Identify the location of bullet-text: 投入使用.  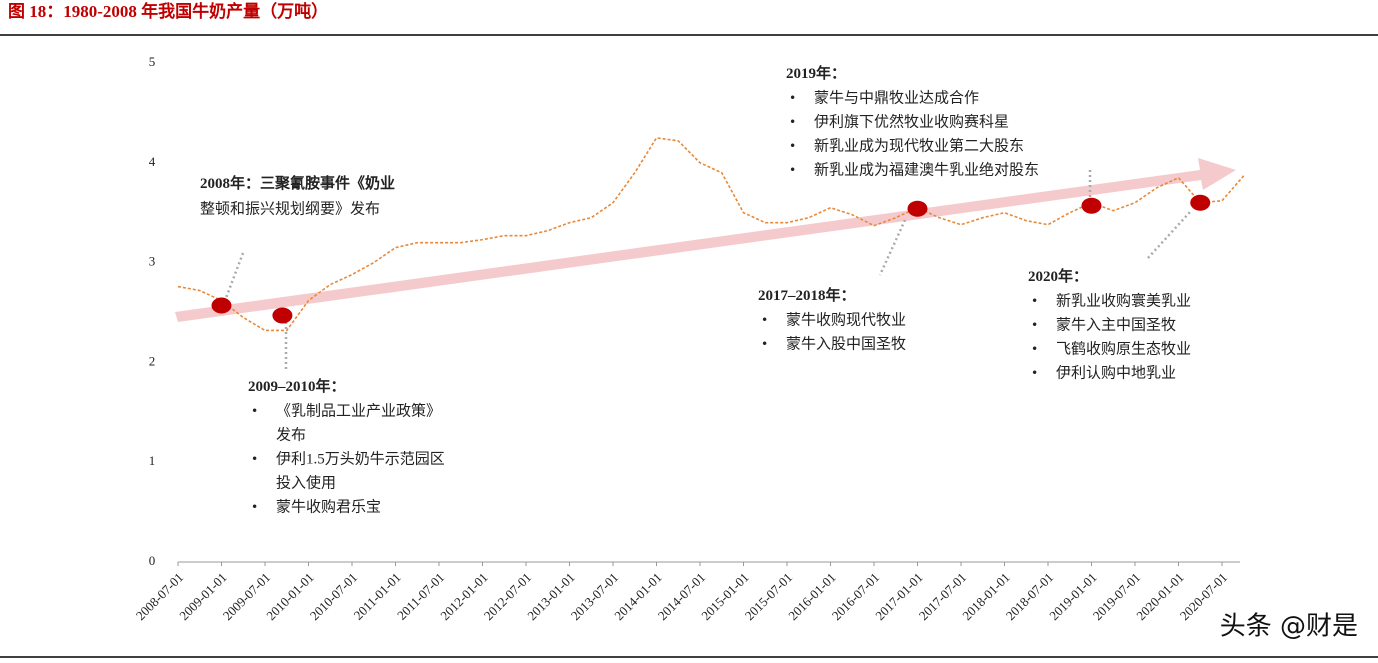
(306, 482).